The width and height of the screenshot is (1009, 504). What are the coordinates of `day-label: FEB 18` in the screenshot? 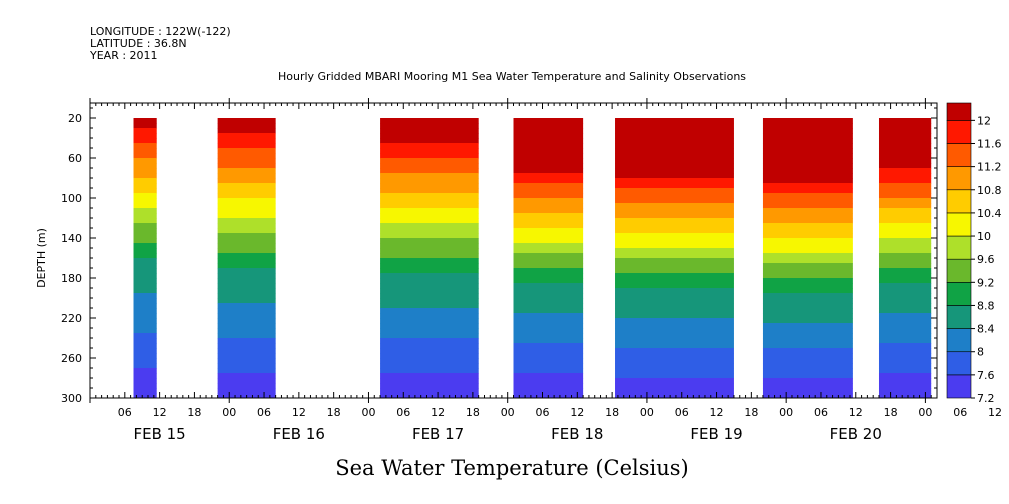 It's located at (577, 434).